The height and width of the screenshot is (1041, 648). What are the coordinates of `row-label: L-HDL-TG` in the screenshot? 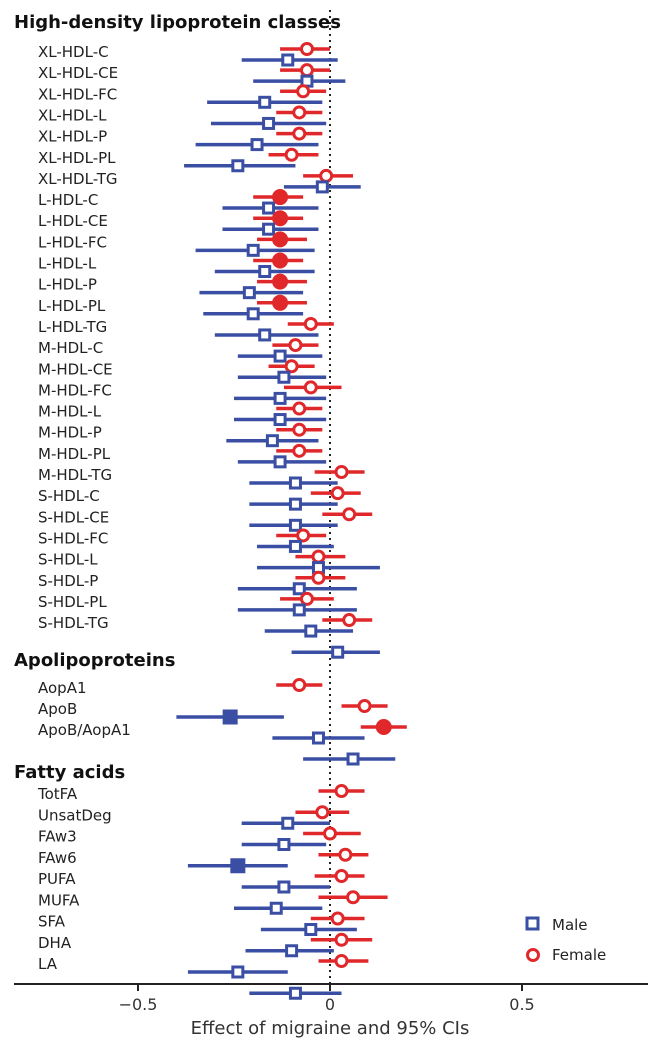 It's located at (72, 327).